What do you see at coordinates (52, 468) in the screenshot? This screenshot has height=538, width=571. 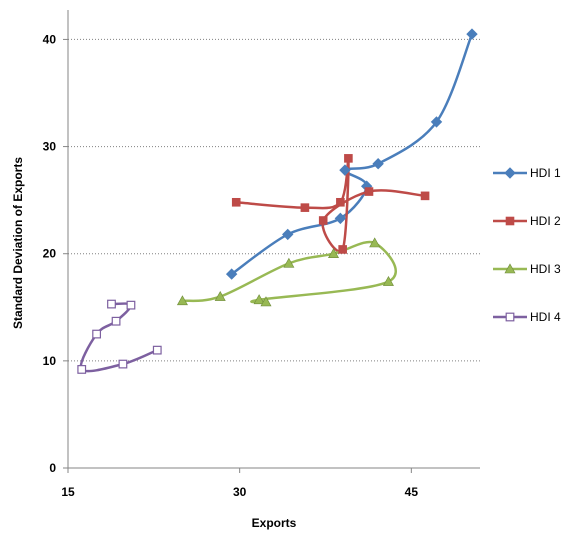 I see `y-tick-label: 0` at bounding box center [52, 468].